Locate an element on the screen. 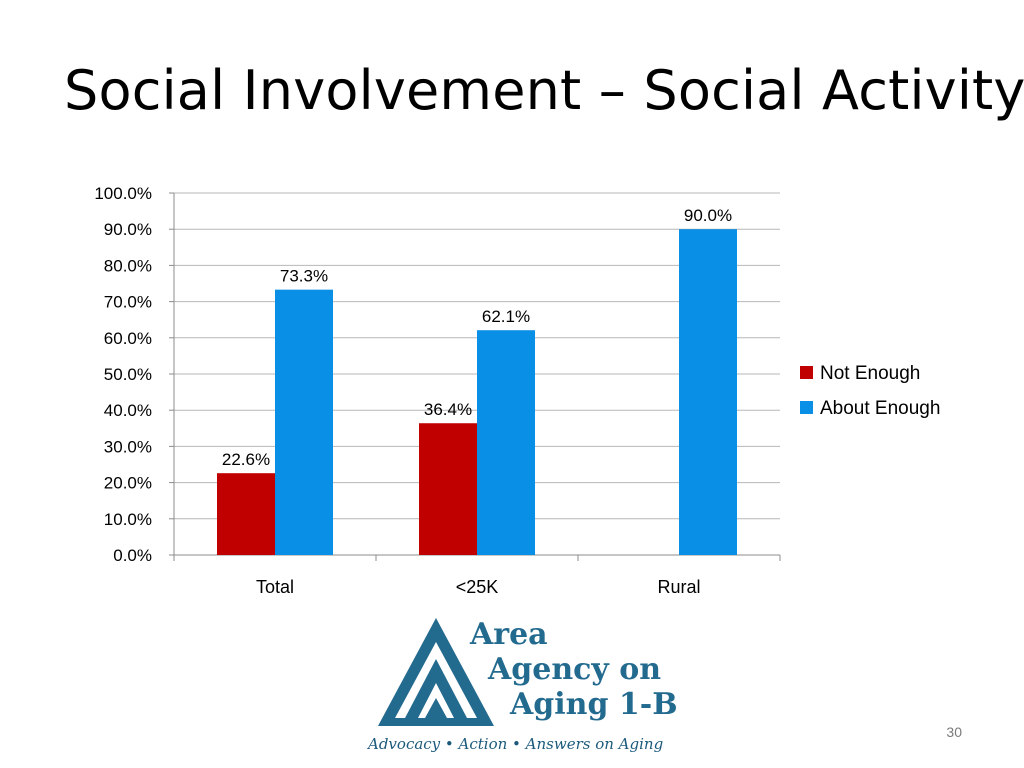  page-number: 30 is located at coordinates (954, 732).